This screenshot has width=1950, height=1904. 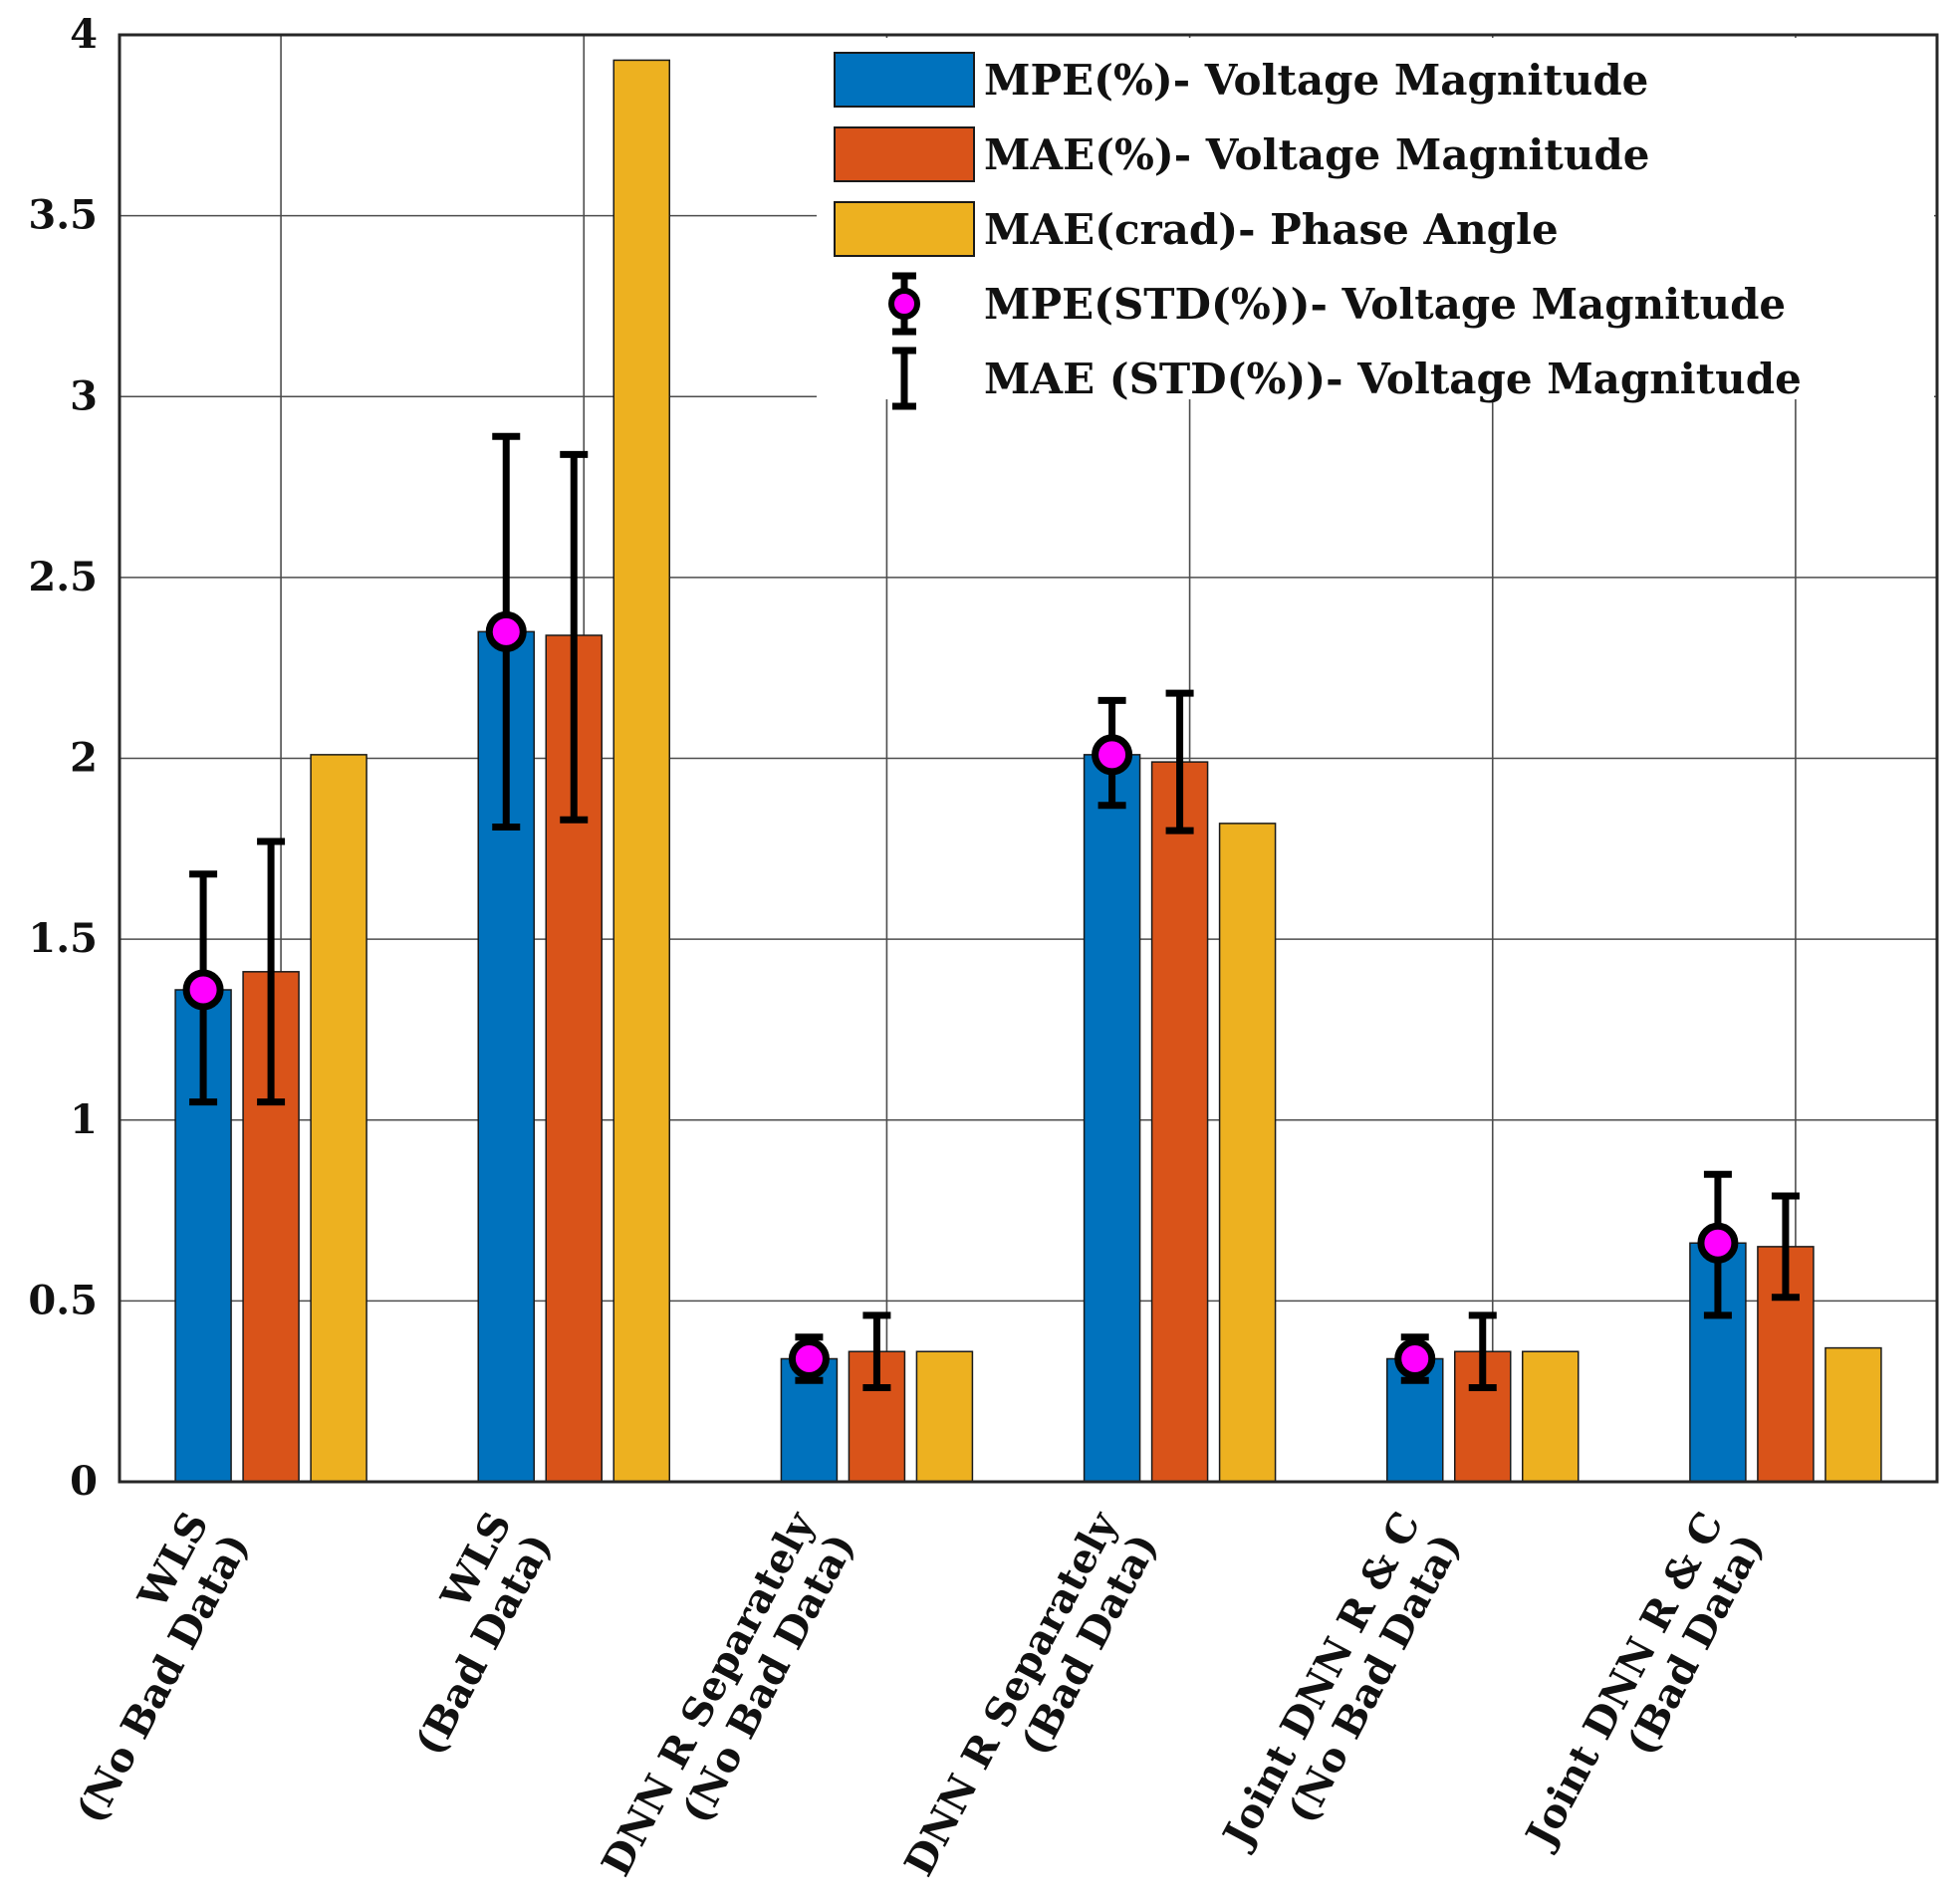 I want to click on y-tick-label: 4, so click(x=84, y=35).